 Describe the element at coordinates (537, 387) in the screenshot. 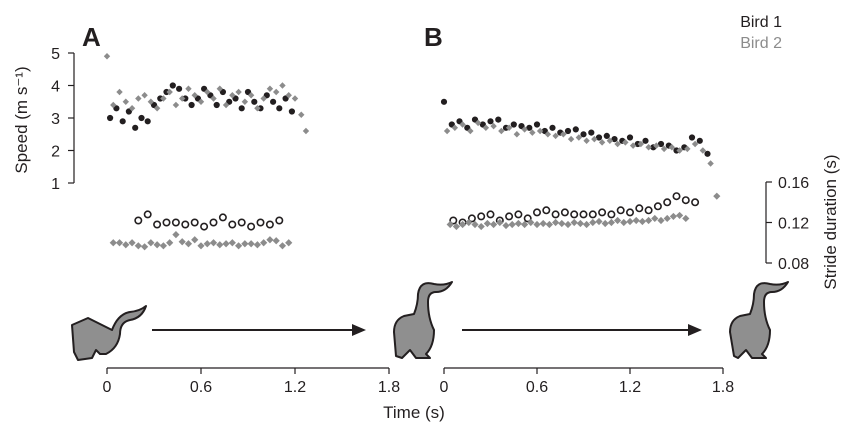

I see `time-b-tick-label-0-6: 0.6` at that location.